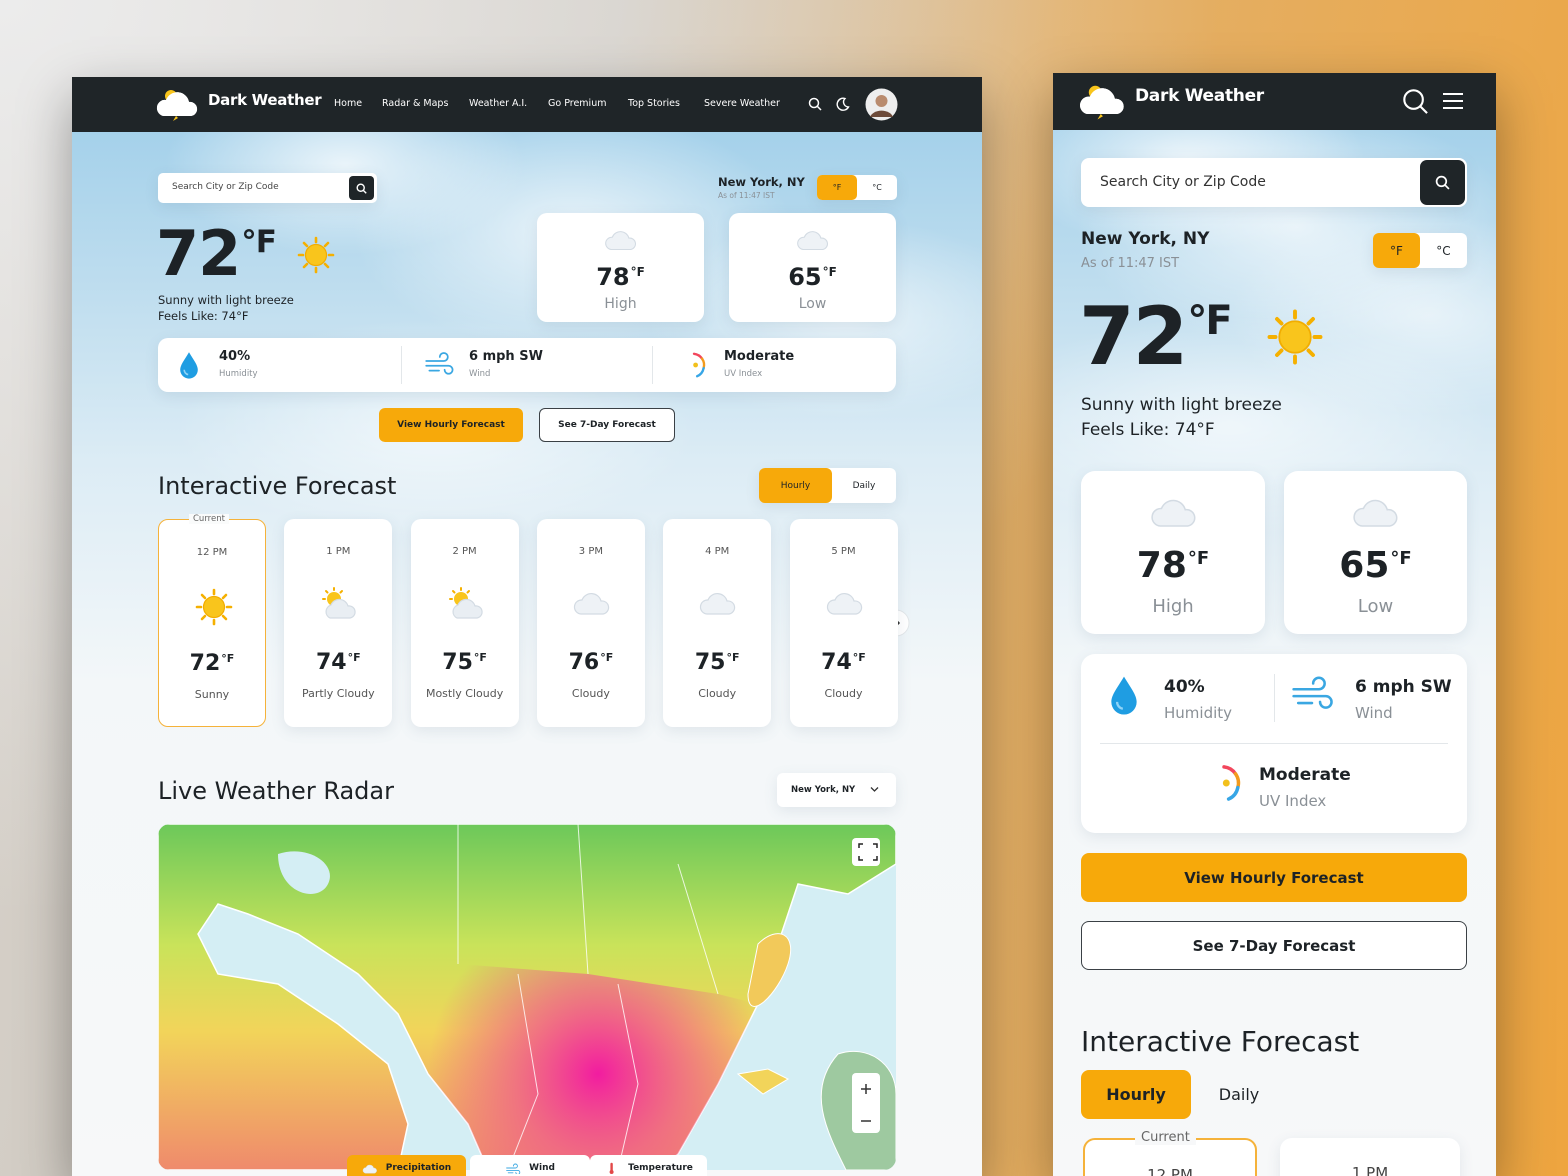 The height and width of the screenshot is (1176, 1568). I want to click on updated: As of 11:47 IST, so click(746, 195).